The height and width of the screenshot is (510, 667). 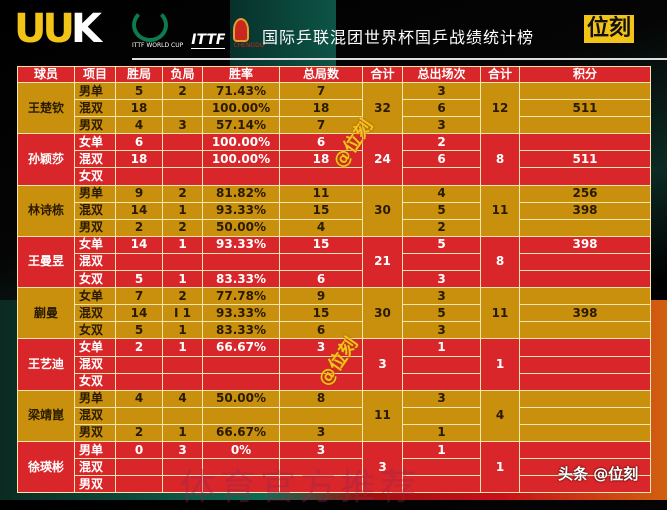 What do you see at coordinates (241, 279) in the screenshot?
I see `rate-cell: 83.33%` at bounding box center [241, 279].